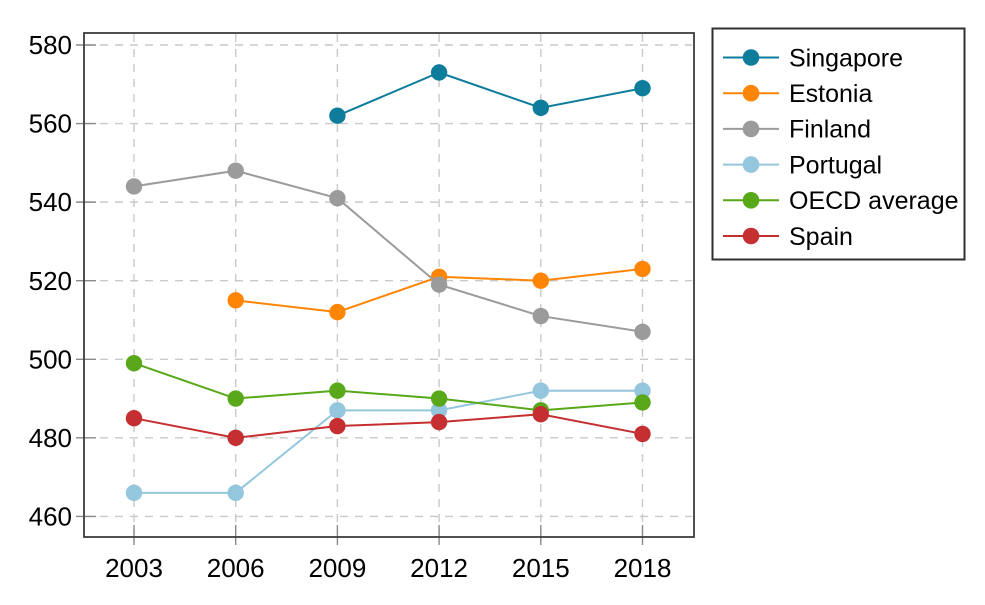  I want to click on series-portugal, so click(388, 442).